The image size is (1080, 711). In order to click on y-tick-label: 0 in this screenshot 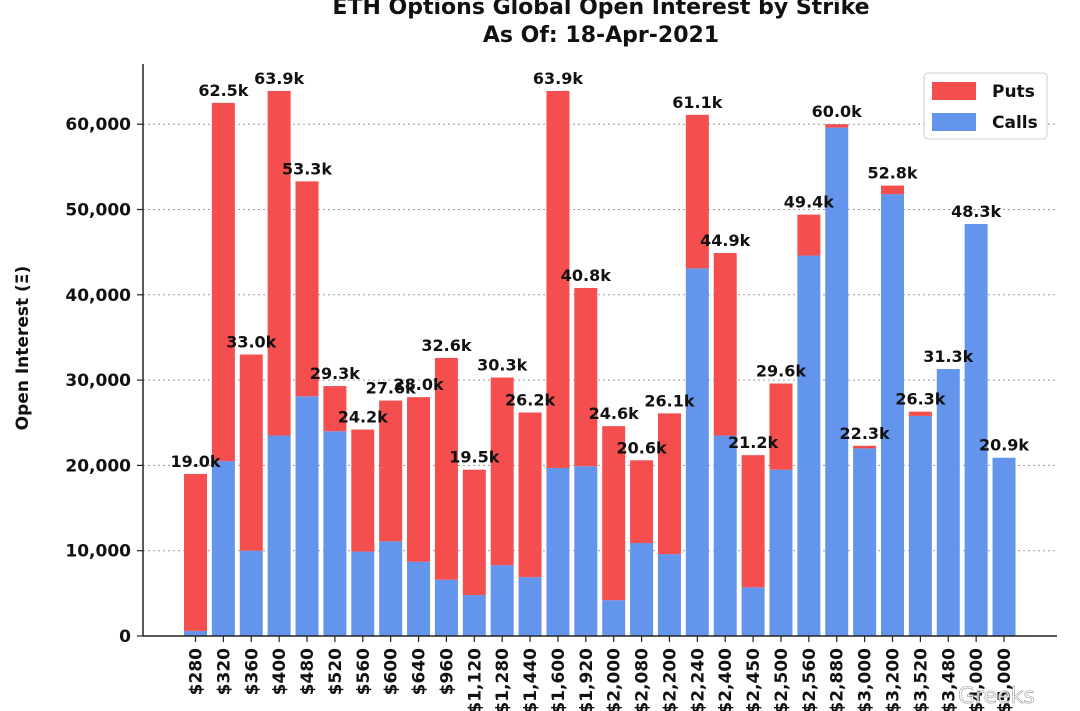, I will do `click(125, 637)`.